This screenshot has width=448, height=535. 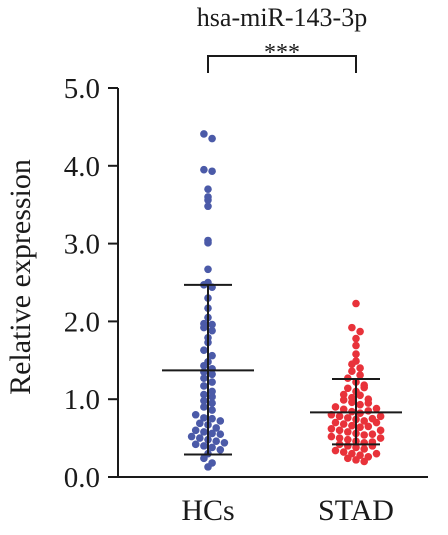 I want to click on y-tick-label: 5.0, so click(x=82, y=89).